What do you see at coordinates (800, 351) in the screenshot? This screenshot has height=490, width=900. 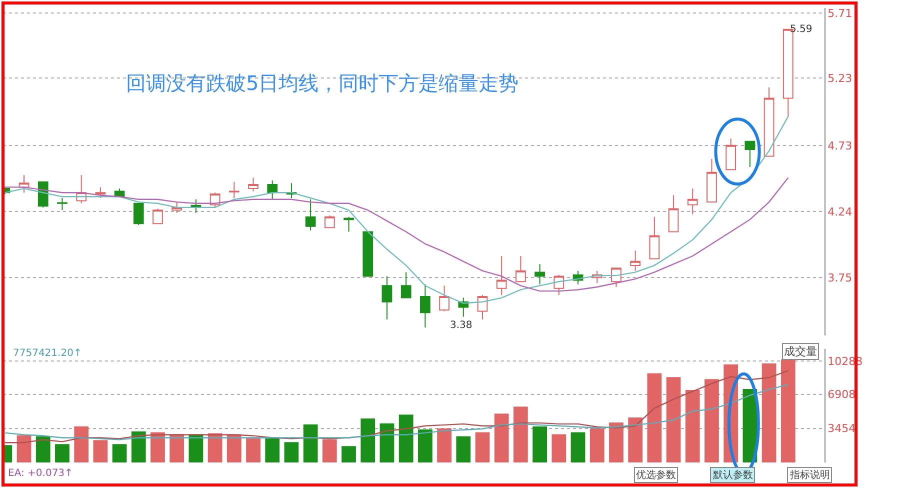 I see `annotation: 成交量` at bounding box center [800, 351].